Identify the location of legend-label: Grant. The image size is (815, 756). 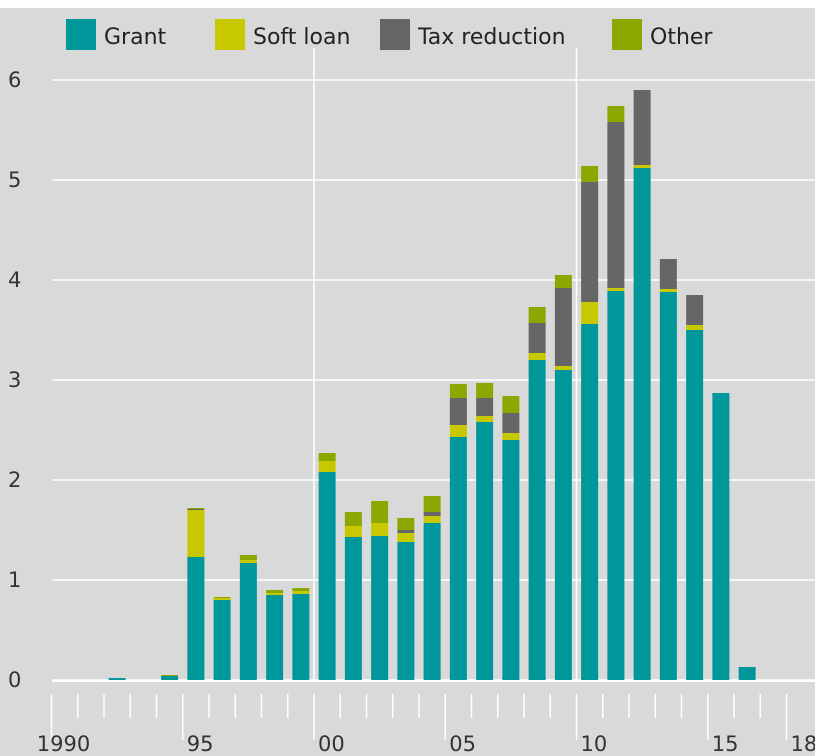
(135, 37).